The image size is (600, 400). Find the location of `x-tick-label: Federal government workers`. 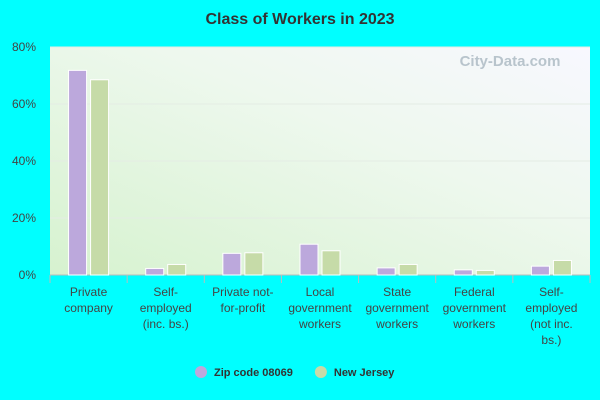

x-tick-label: Federal government workers is located at coordinates (475, 308).